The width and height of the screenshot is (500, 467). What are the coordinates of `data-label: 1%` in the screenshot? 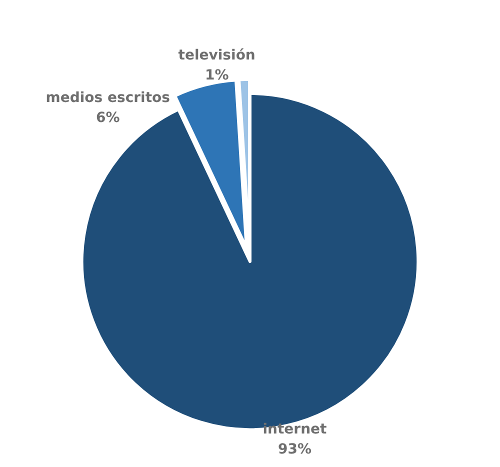 It's located at (216, 75).